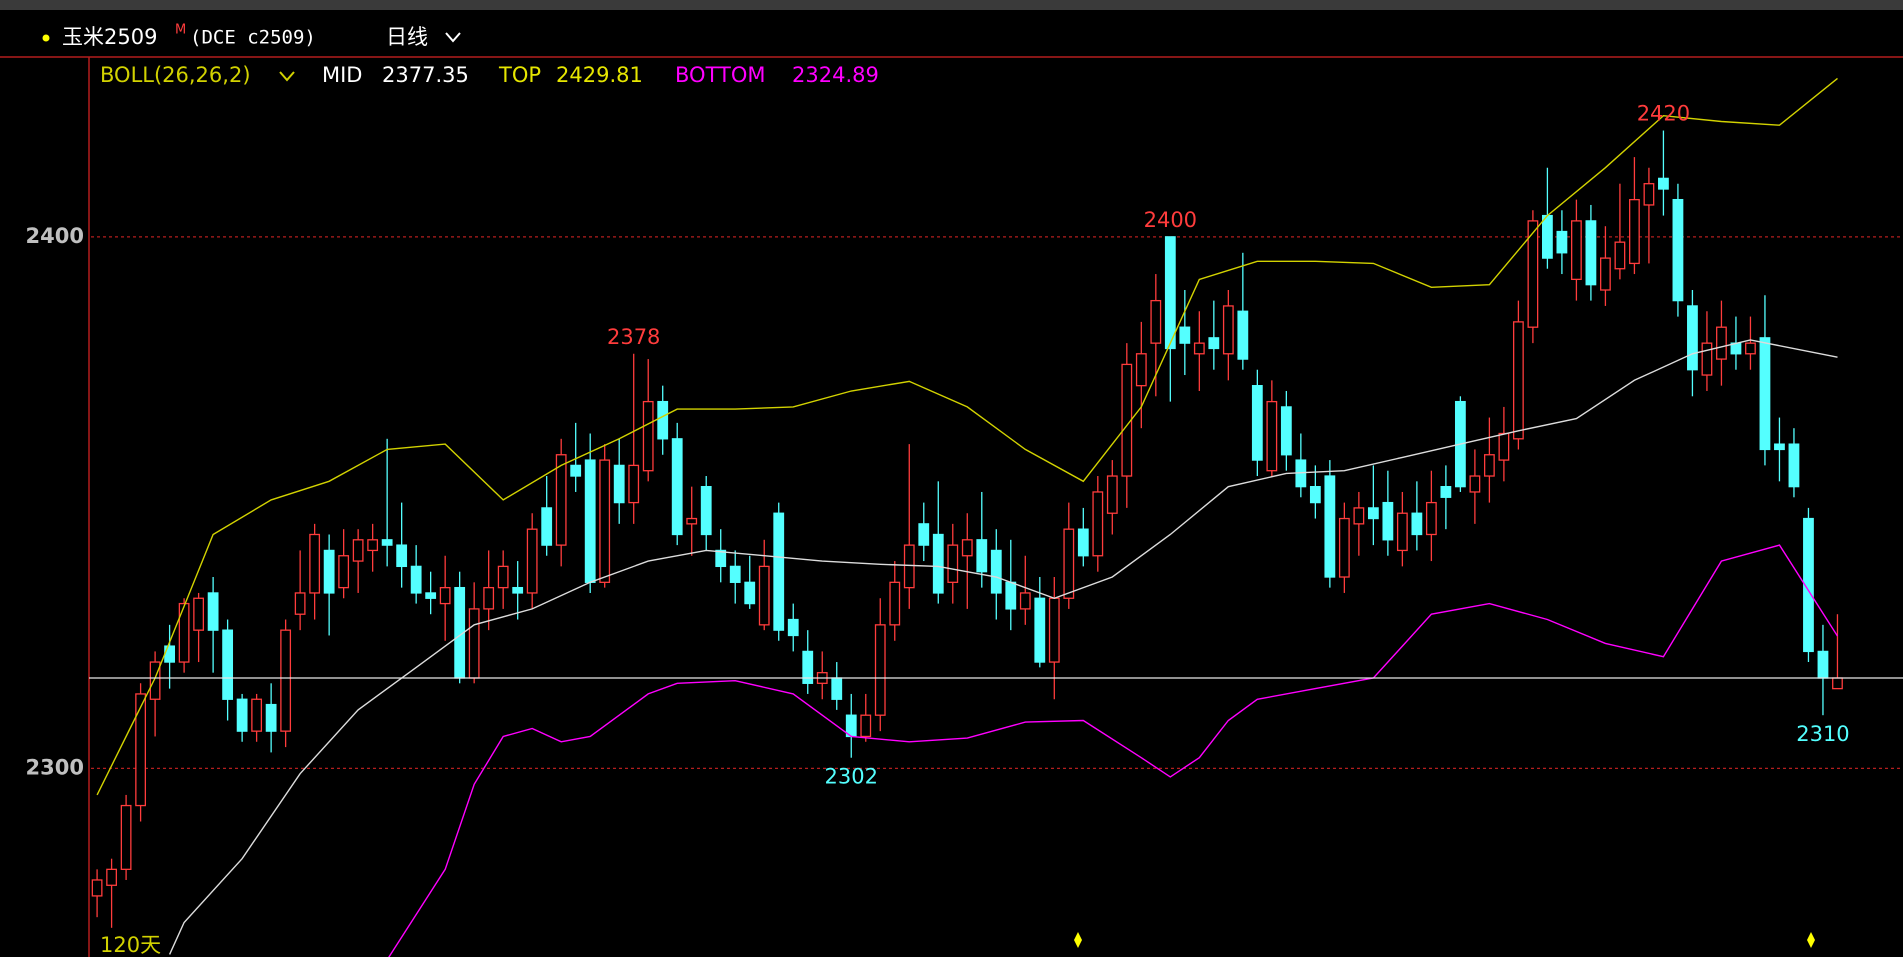  Describe the element at coordinates (599, 75) in the screenshot. I see `legend-value: 2429.81` at that location.